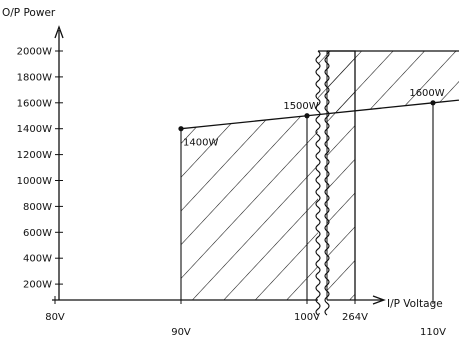  I want to click on series-line, so click(319, 90).